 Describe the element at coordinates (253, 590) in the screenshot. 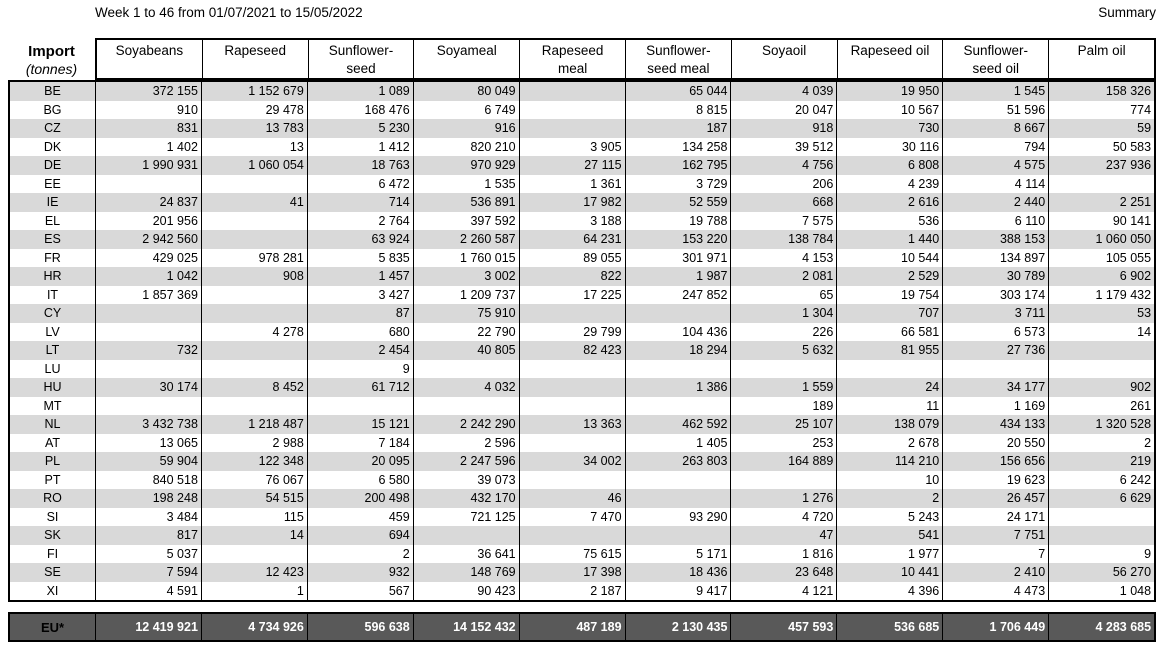

I see `value-cell: 1` at that location.